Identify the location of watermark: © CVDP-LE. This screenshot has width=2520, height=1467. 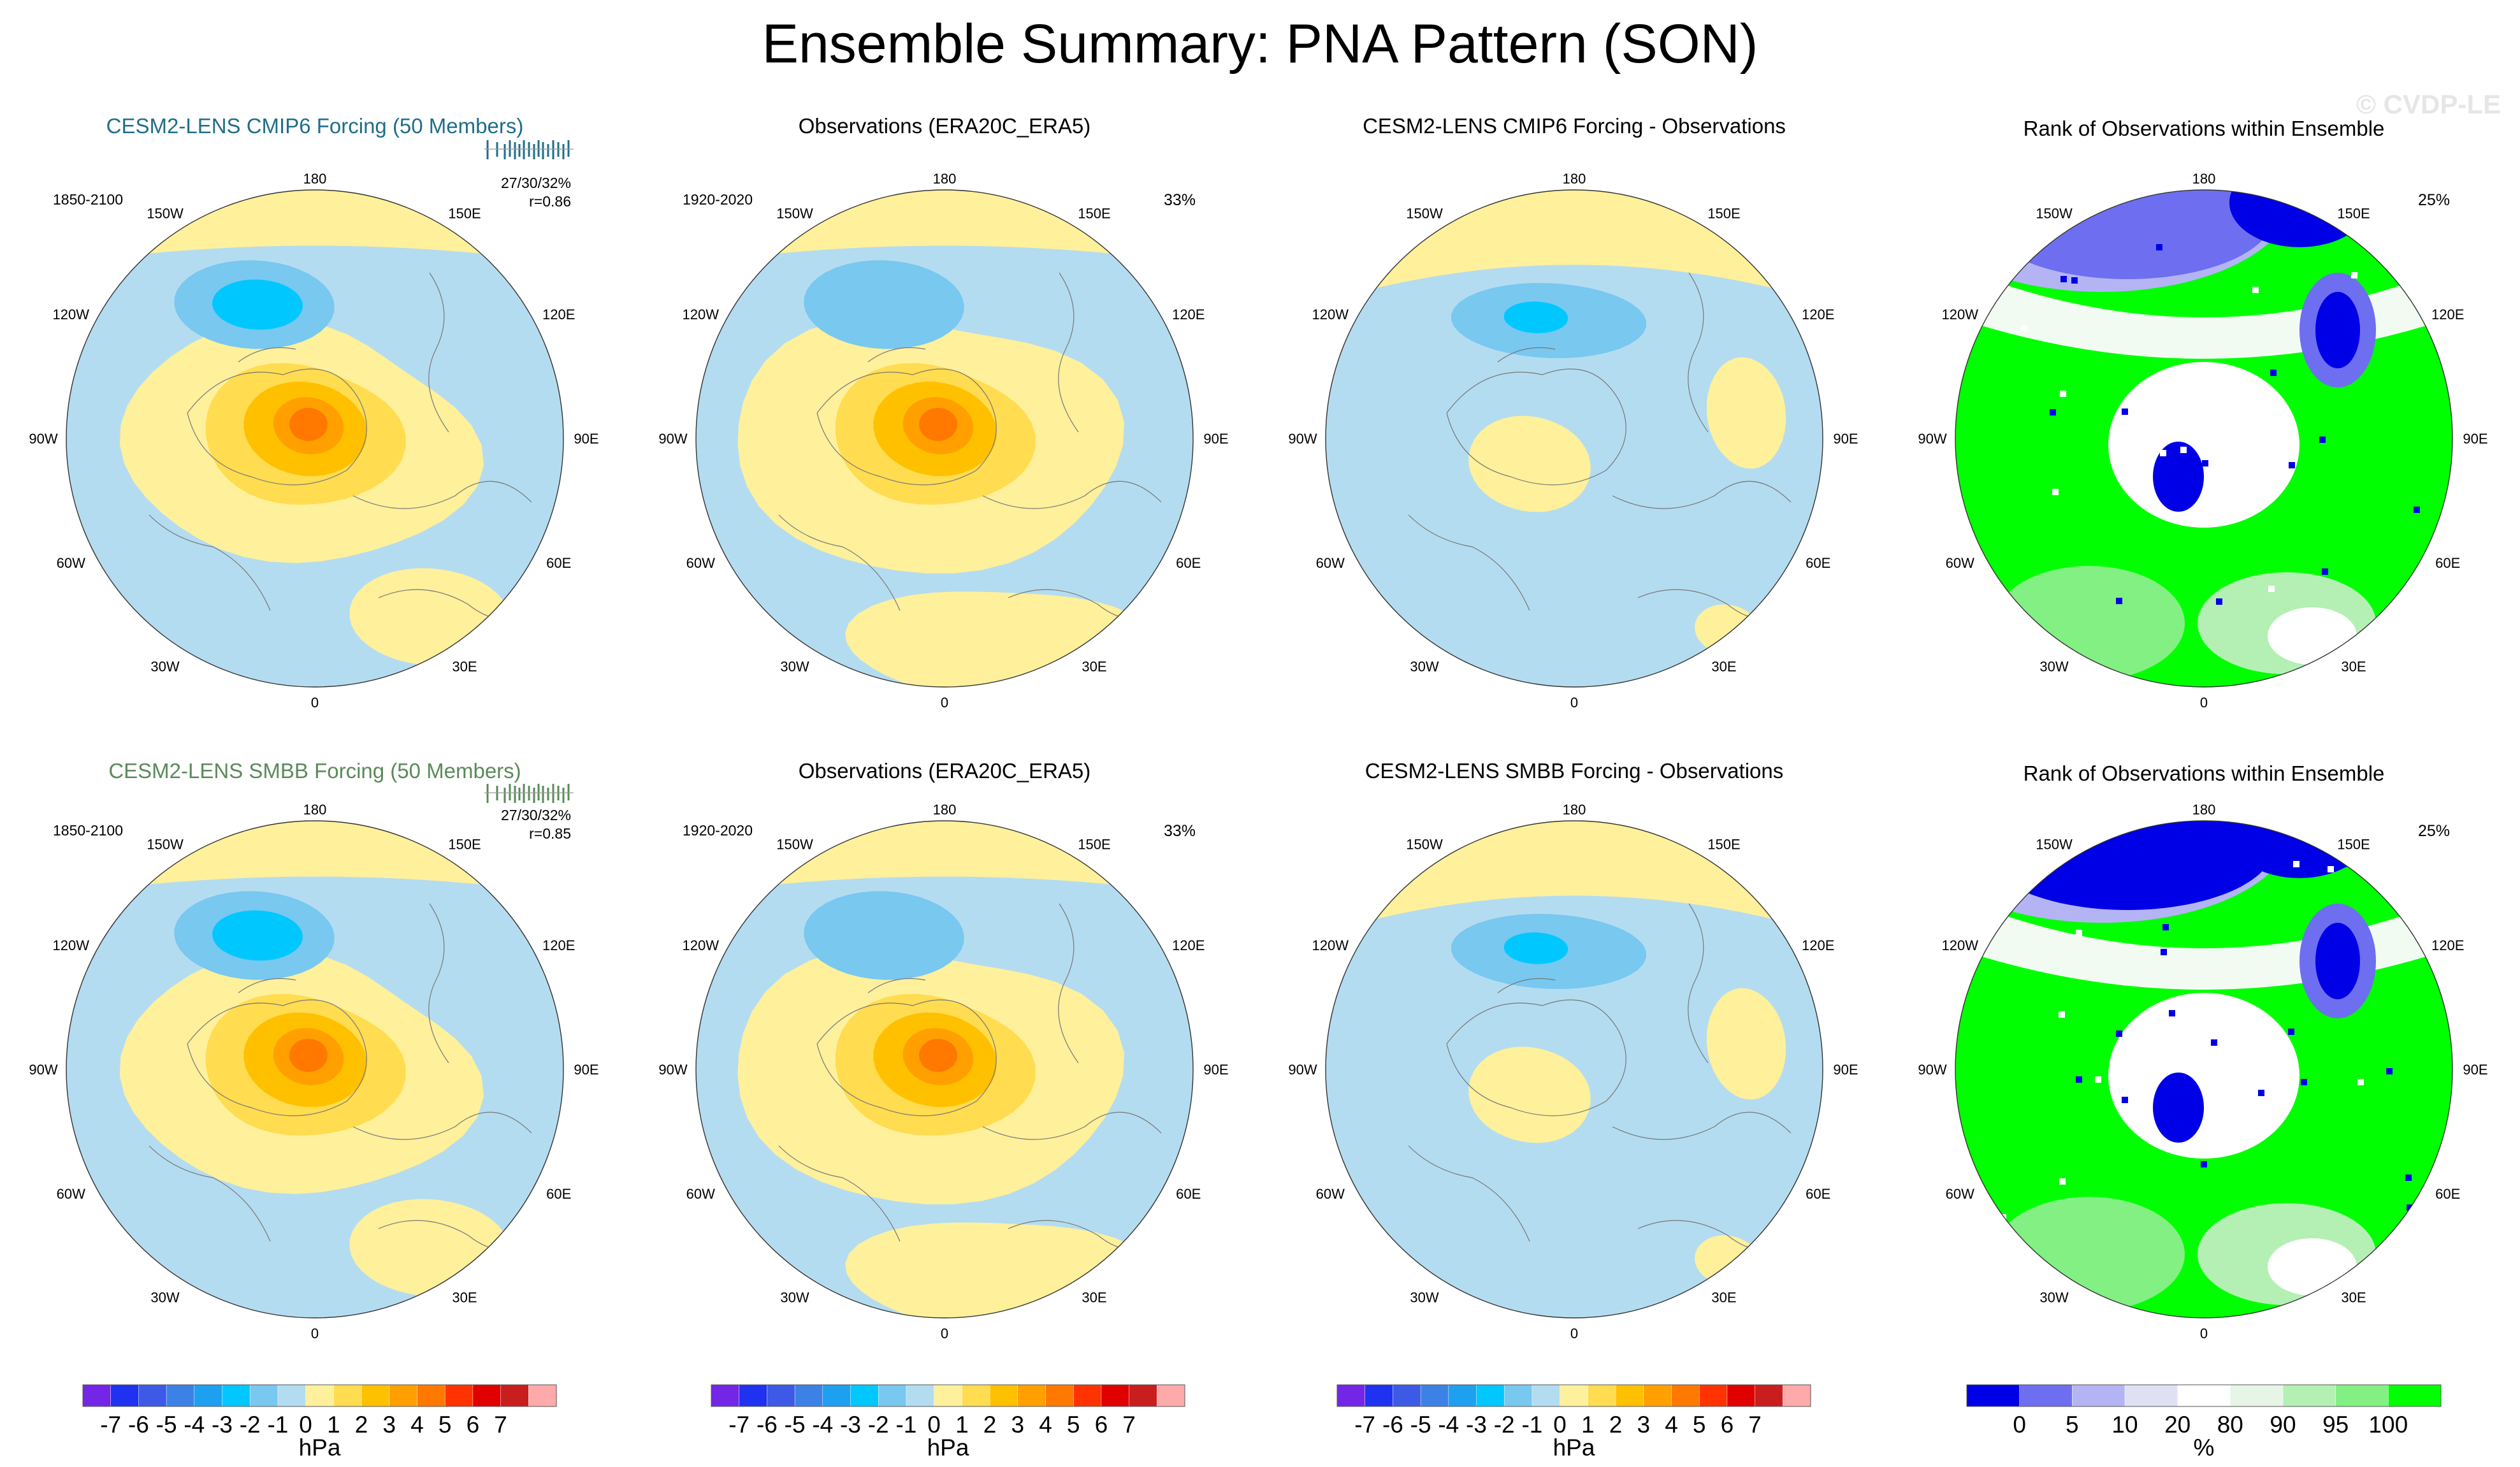
(2428, 104).